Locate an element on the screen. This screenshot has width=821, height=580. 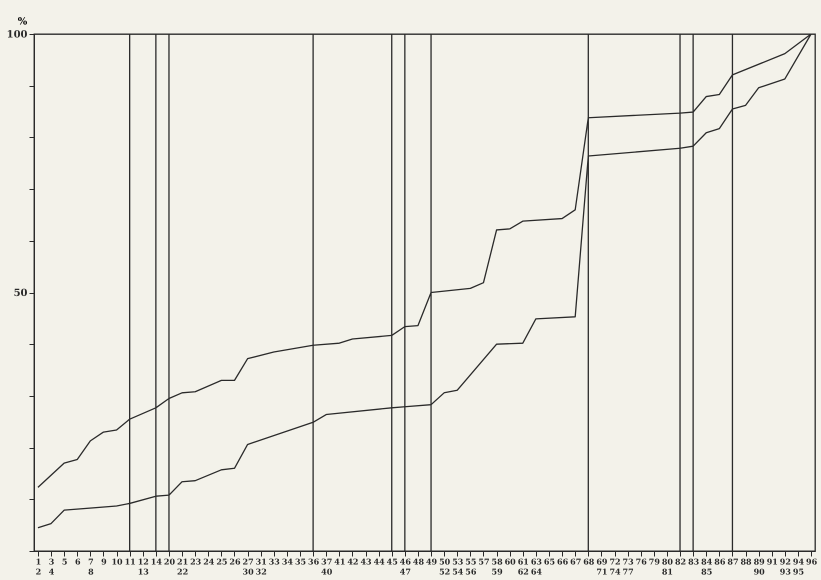
x-tick-label: 66 is located at coordinates (563, 561).